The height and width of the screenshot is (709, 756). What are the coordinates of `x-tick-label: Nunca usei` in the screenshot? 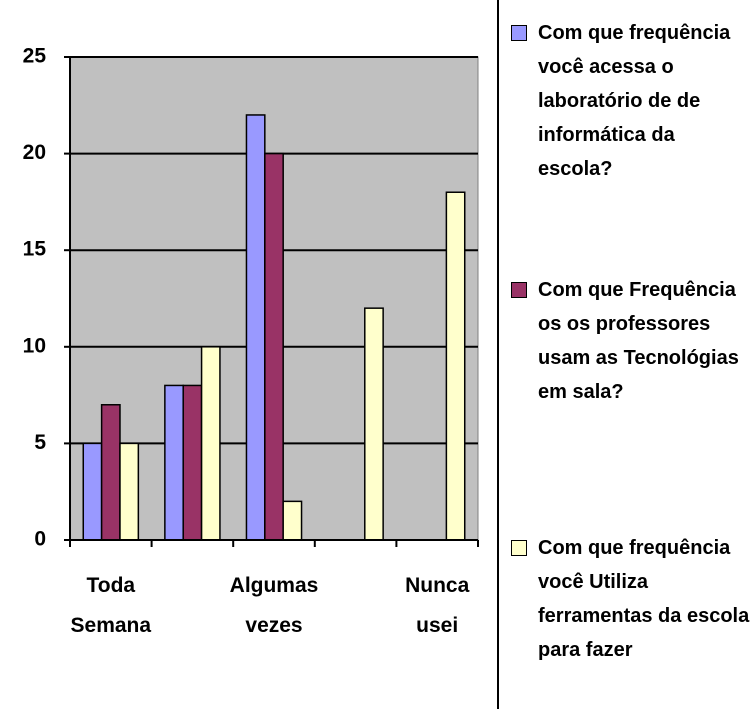 It's located at (437, 605).